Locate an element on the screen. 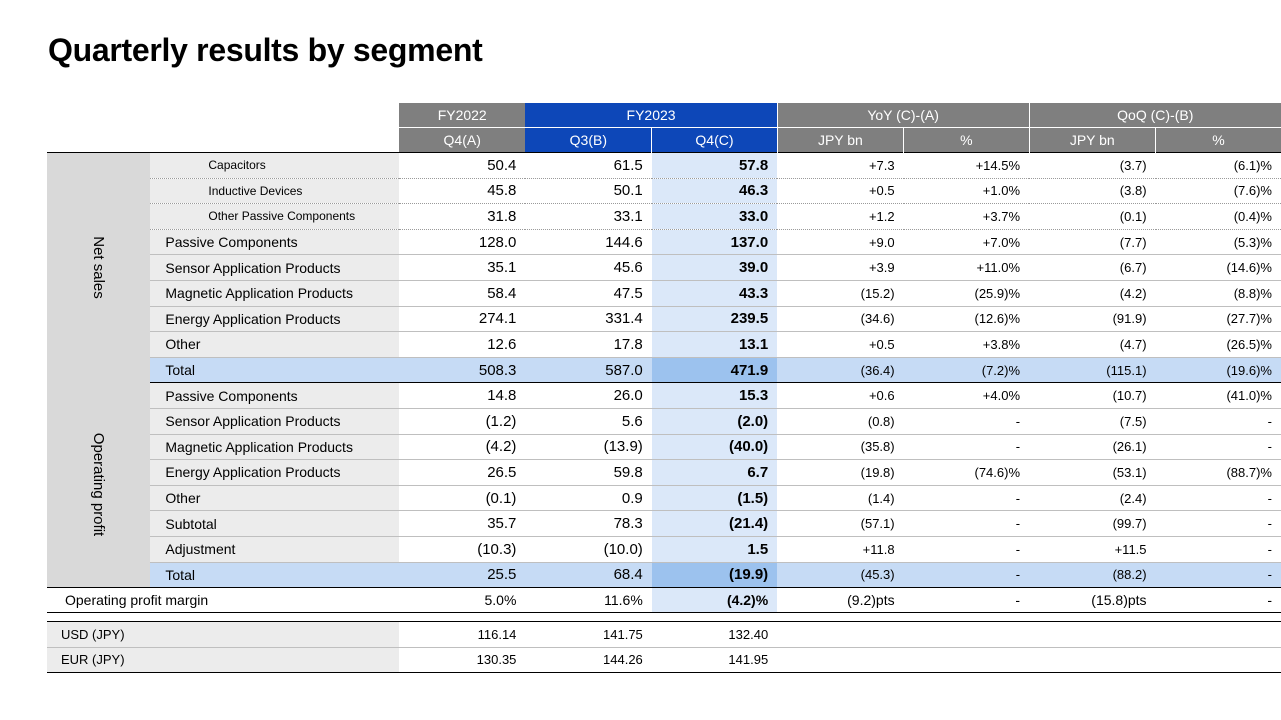 This screenshot has height=720, width=1281. cell-qoq-pct: (88.7)% is located at coordinates (1218, 472).